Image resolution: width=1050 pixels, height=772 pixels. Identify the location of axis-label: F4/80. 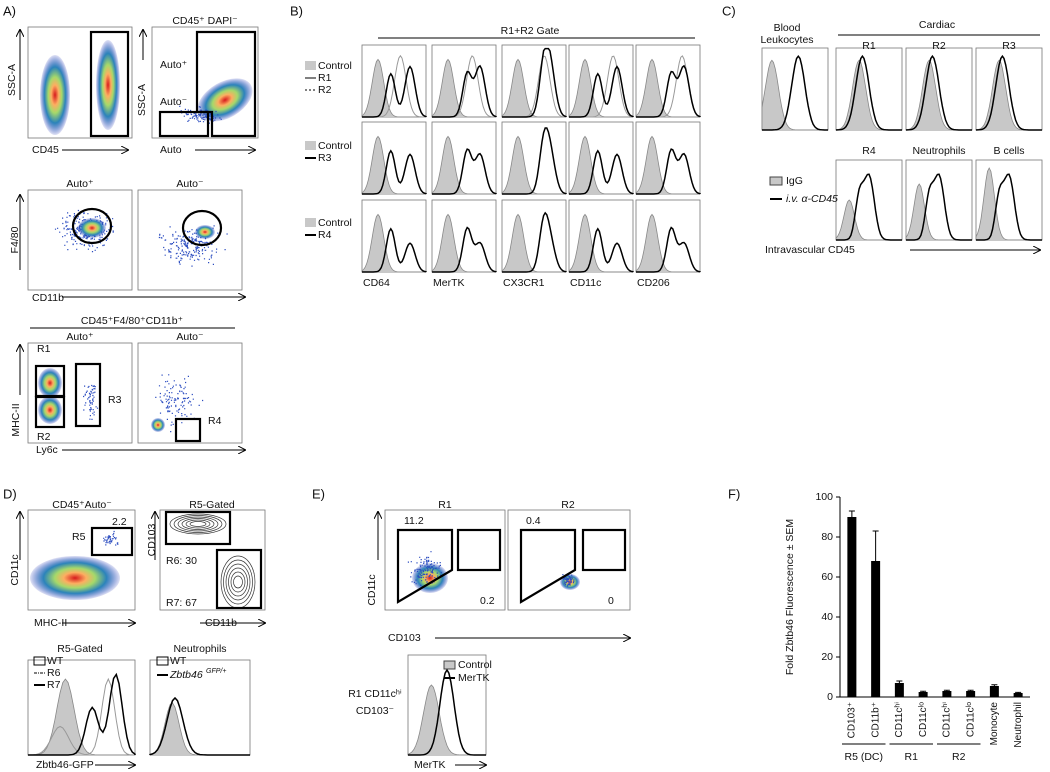
(15, 239).